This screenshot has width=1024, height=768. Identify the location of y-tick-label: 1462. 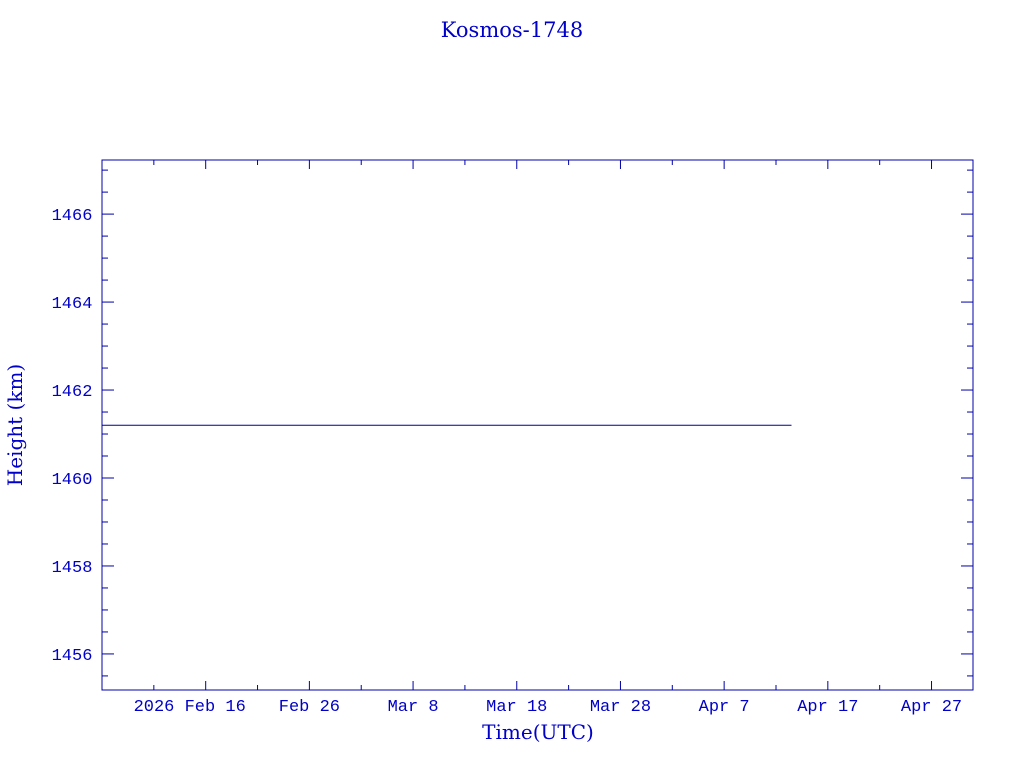
(72, 392).